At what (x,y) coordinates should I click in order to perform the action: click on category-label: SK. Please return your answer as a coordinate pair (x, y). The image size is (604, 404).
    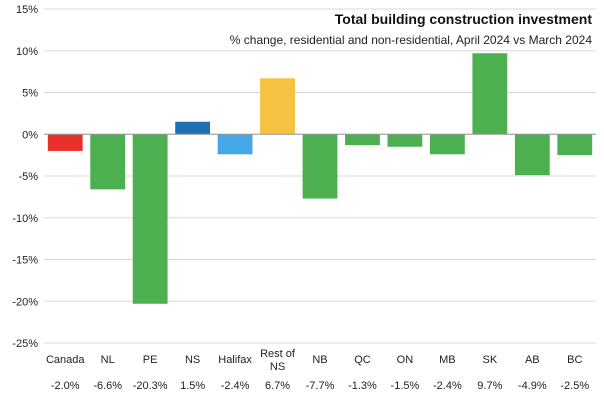
    Looking at the image, I should click on (490, 360).